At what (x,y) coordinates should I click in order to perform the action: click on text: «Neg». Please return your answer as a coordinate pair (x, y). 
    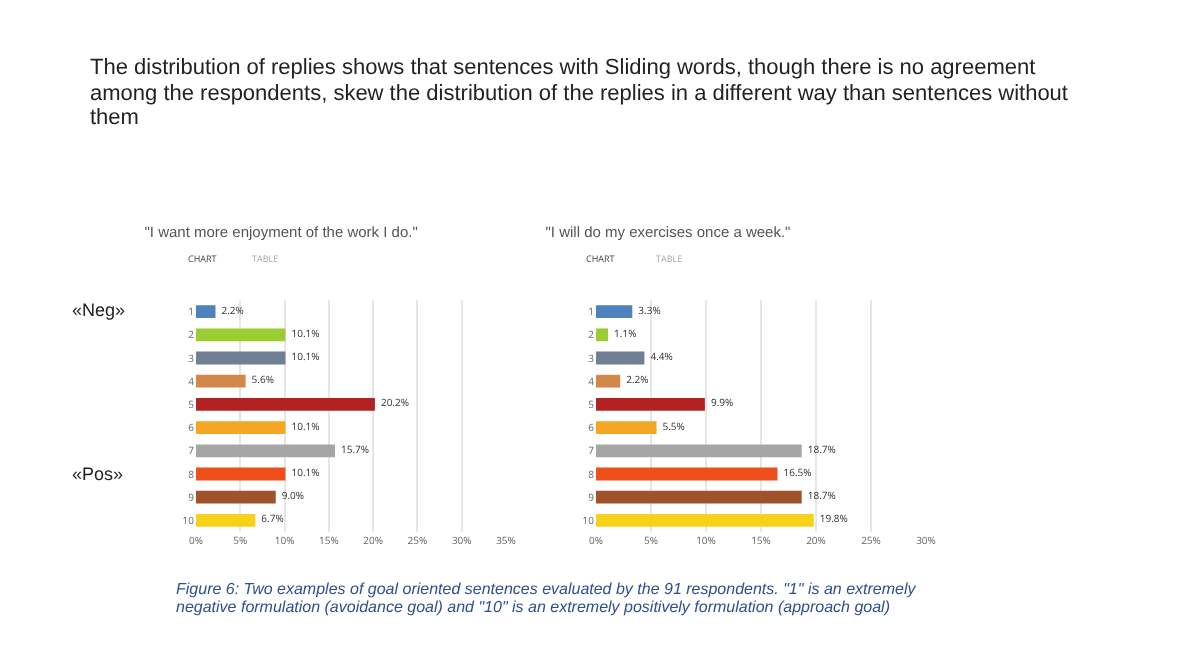
    Looking at the image, I should click on (99, 310).